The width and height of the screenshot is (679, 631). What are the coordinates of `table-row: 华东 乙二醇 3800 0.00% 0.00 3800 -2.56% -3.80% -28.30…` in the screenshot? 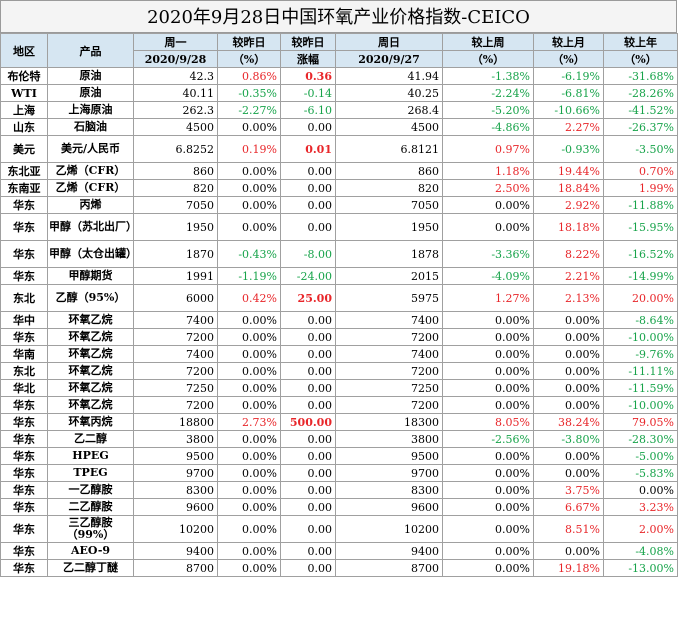 It's located at (339, 439).